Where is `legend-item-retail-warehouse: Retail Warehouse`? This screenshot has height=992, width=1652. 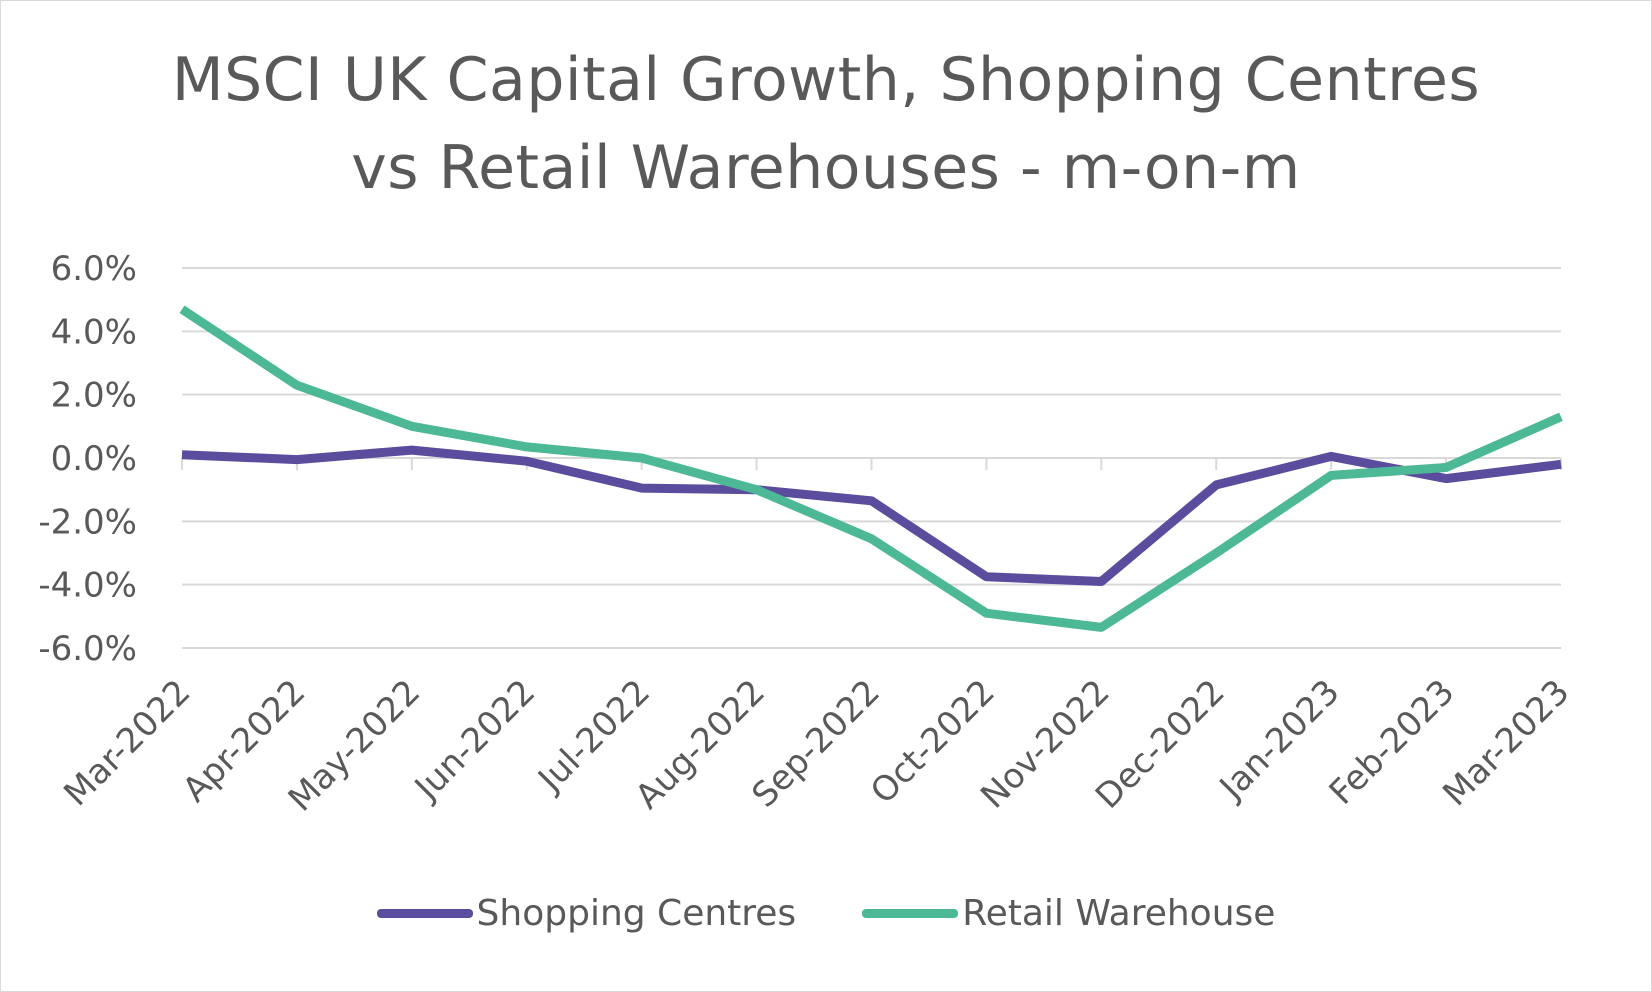
legend-item-retail-warehouse: Retail Warehouse is located at coordinates (1068, 913).